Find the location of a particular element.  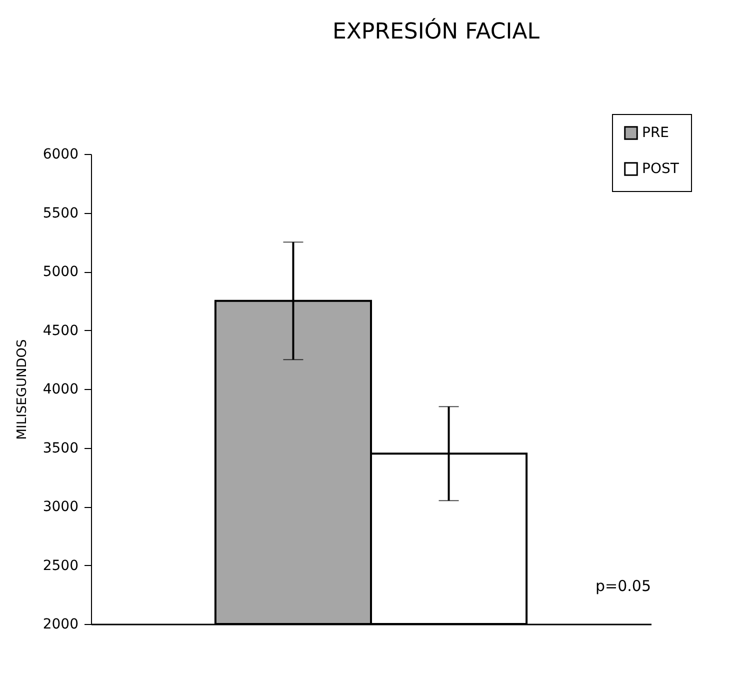

y-tick-label: 2000 is located at coordinates (60, 624).